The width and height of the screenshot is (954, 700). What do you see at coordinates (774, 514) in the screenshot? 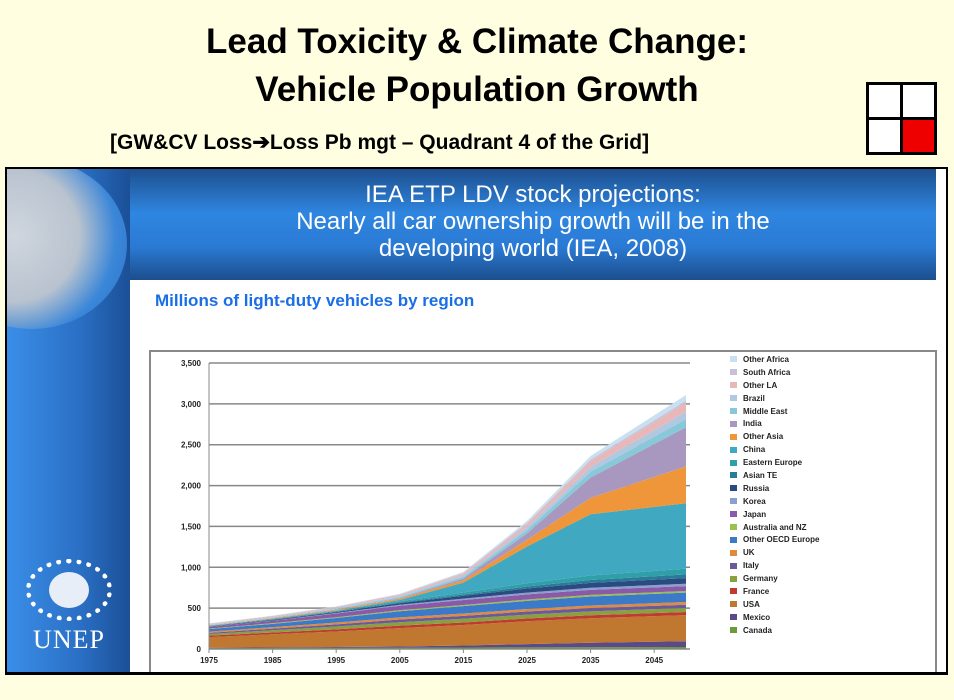
I see `legend-item: Japan` at bounding box center [774, 514].